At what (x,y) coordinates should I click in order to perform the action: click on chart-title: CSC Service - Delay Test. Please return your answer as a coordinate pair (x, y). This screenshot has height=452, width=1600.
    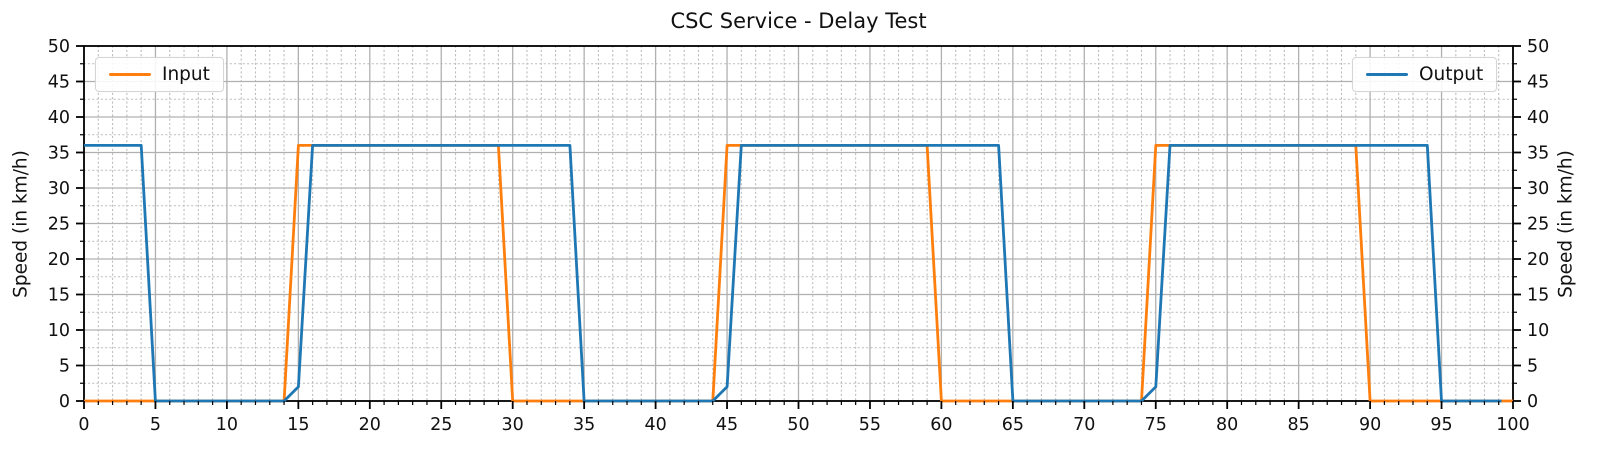
    Looking at the image, I should click on (798, 21).